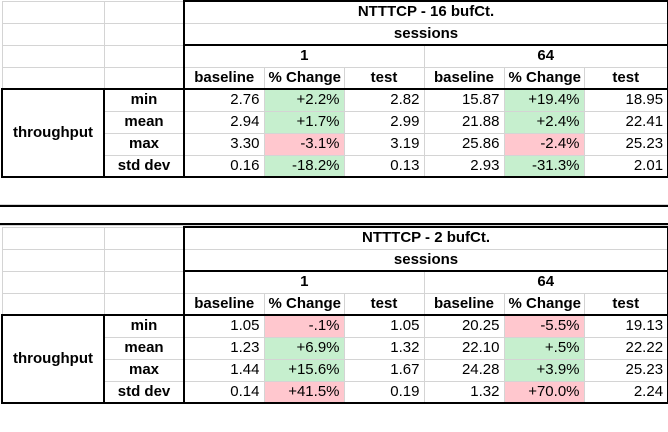 The height and width of the screenshot is (432, 668). I want to click on value-cell: 0.19, so click(384, 392).